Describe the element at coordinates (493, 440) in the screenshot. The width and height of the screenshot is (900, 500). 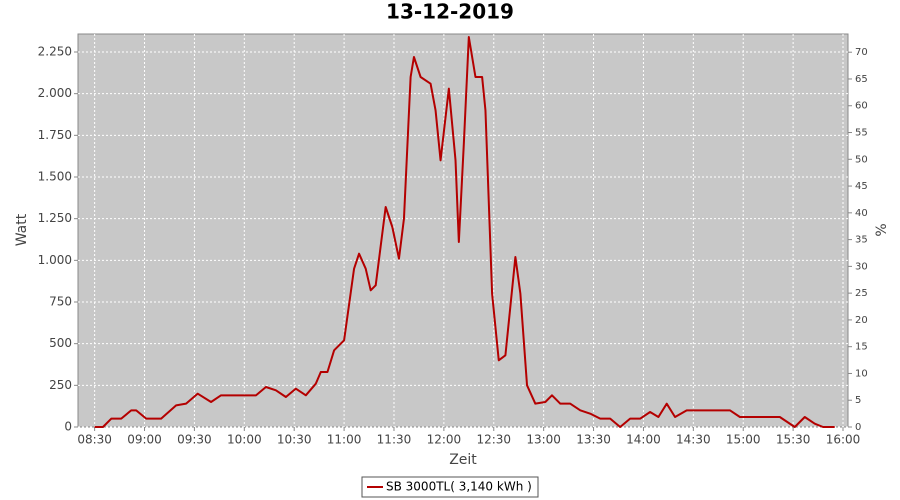
I see `x-tick-label: 12:30` at that location.